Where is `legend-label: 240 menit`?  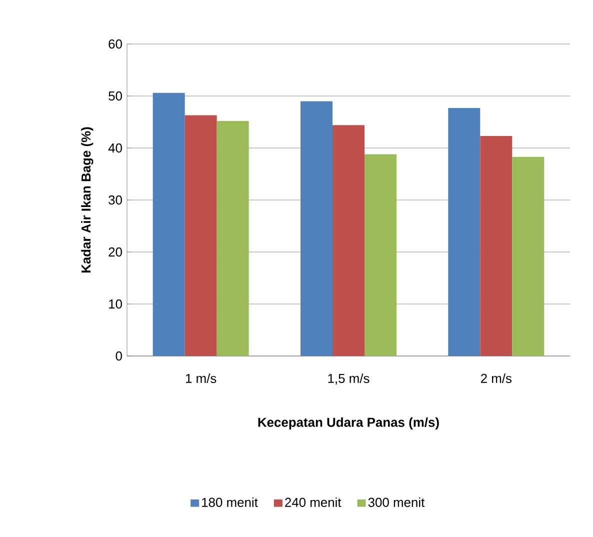
legend-label: 240 menit is located at coordinates (313, 502).